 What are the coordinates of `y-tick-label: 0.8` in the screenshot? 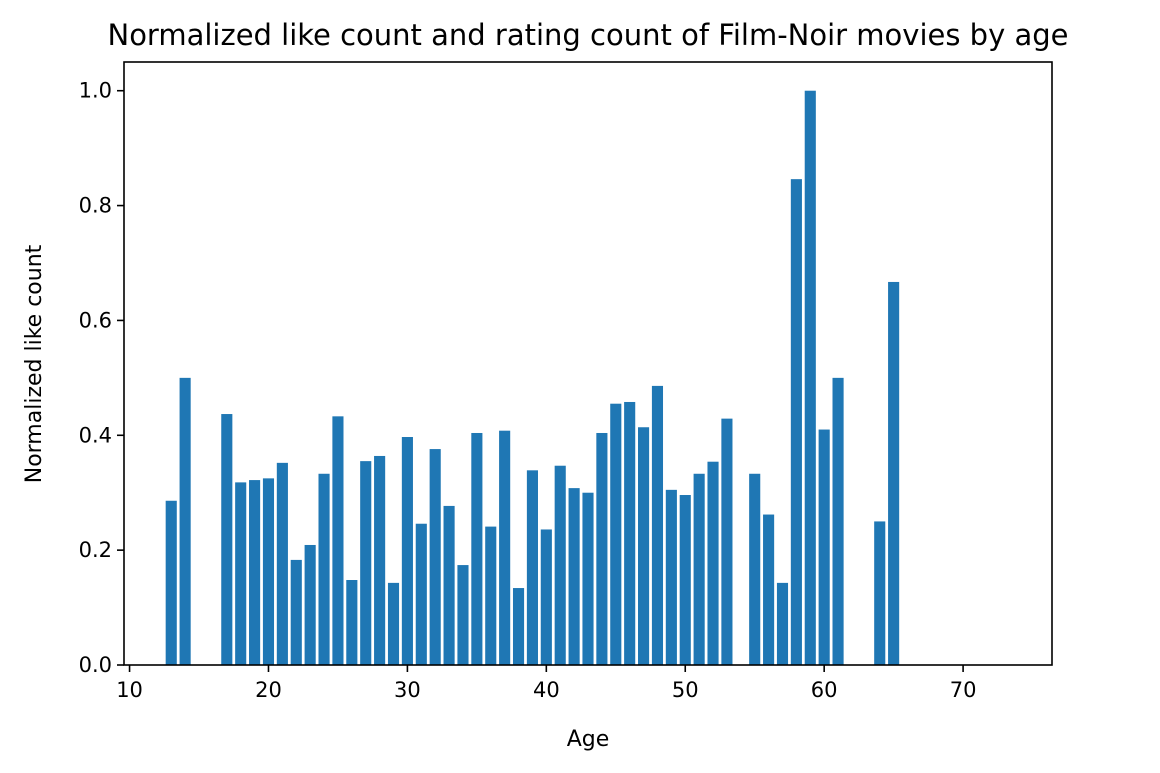 It's located at (95, 206).